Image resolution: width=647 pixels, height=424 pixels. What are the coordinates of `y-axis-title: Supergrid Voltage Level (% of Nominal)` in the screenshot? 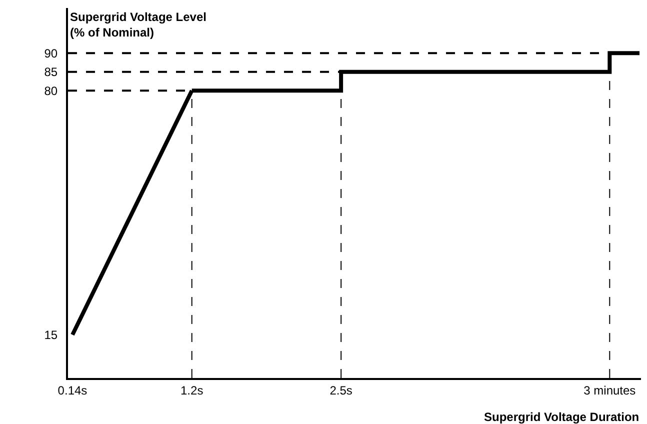 It's located at (138, 25).